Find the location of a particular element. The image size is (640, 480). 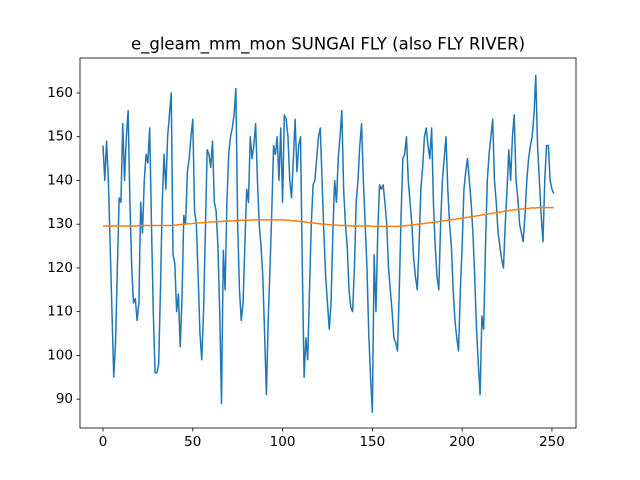

x-tick-label: 50 is located at coordinates (192, 442).